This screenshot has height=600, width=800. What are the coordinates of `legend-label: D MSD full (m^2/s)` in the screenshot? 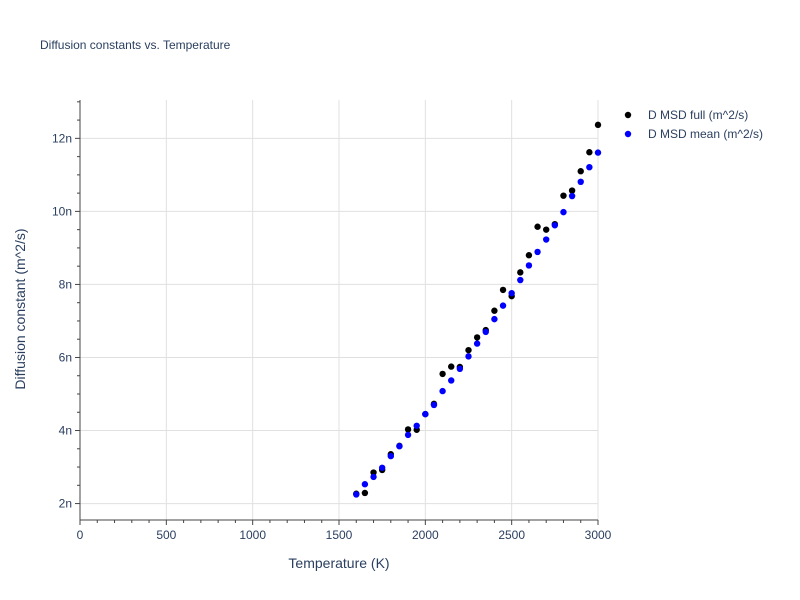 It's located at (698, 115).